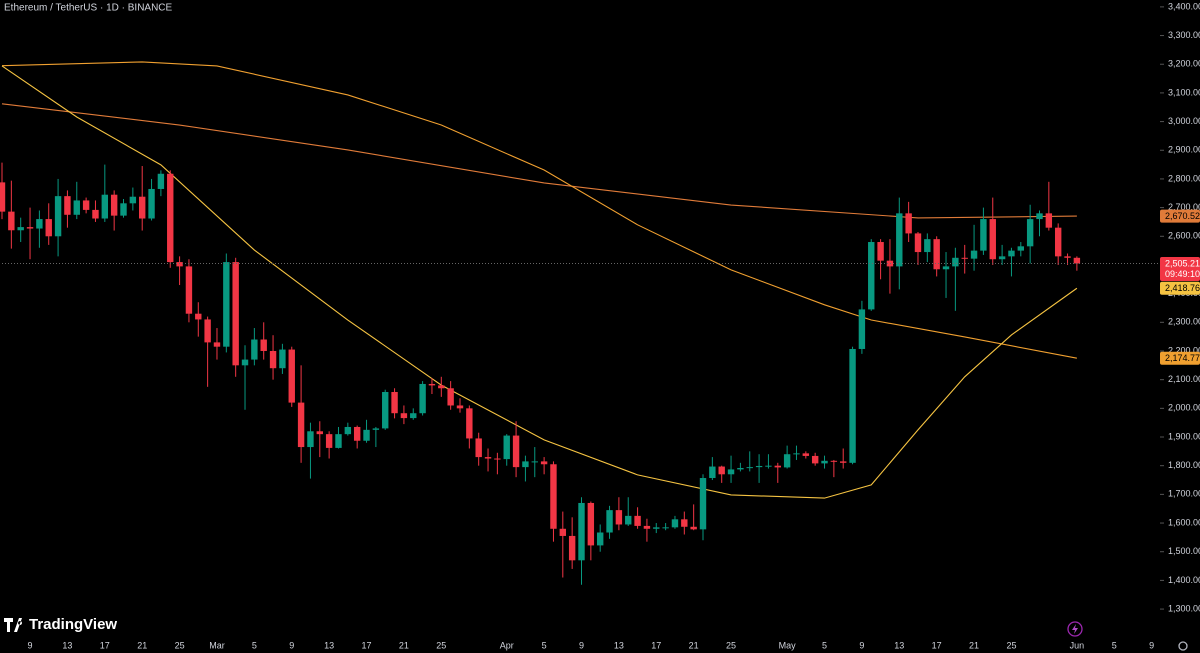  I want to click on y-tick-label: 2,600.00, so click(1184, 236).